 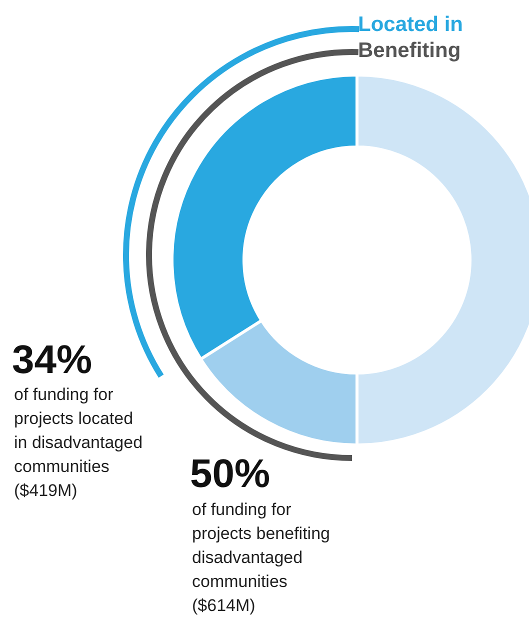 I want to click on text: of funding for projects benefiting disadvantaged communities ($614M), so click(x=261, y=557).